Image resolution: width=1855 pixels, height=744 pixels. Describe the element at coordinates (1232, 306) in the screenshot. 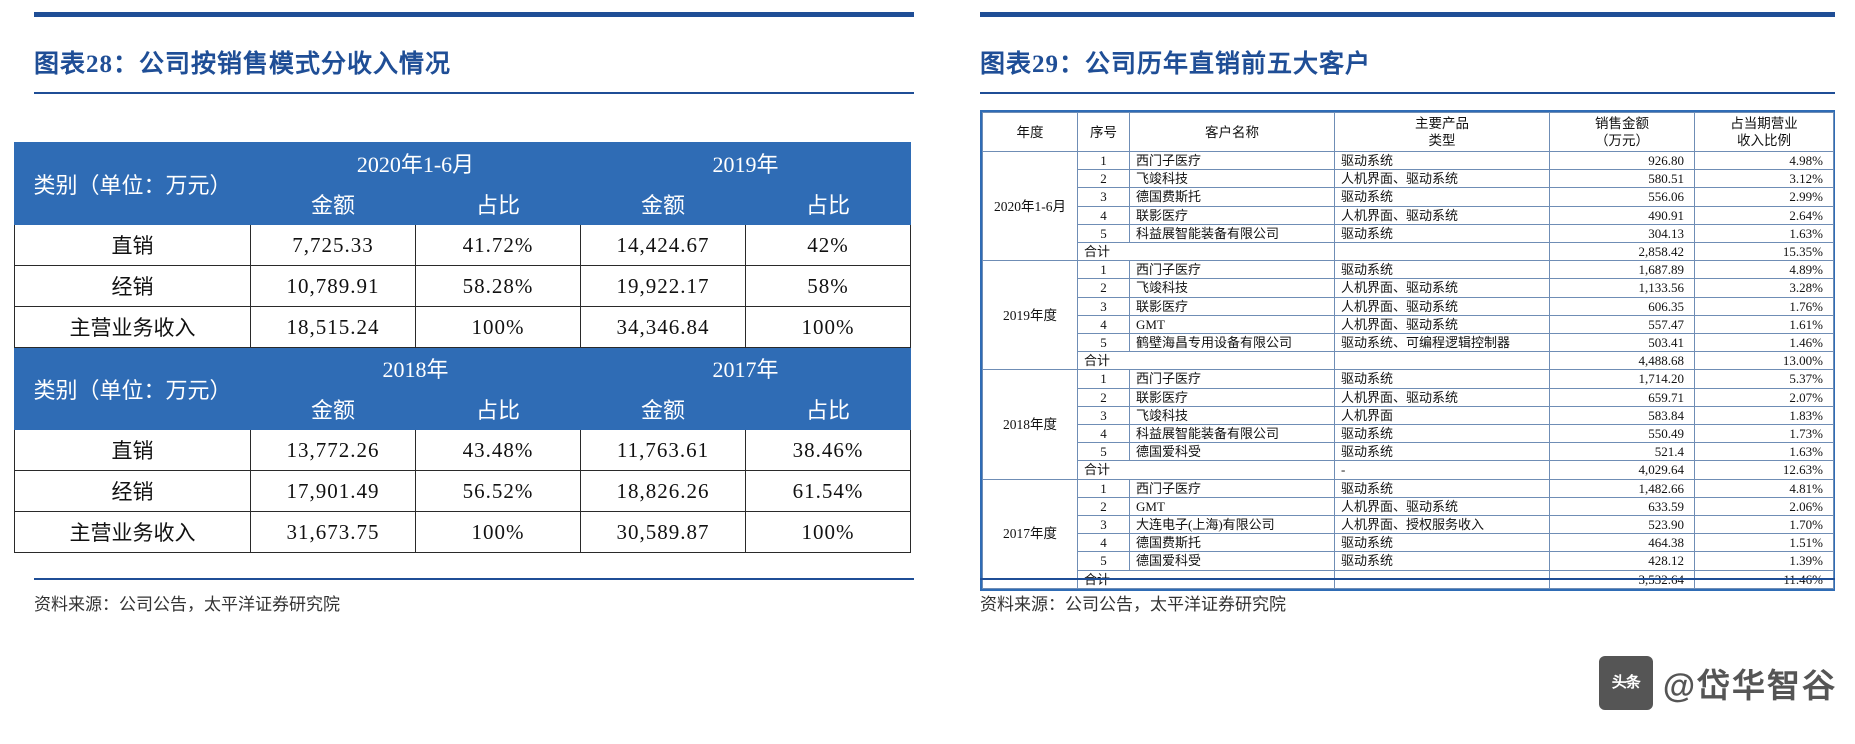

I see `g1-r2-name: 联影医疗` at that location.